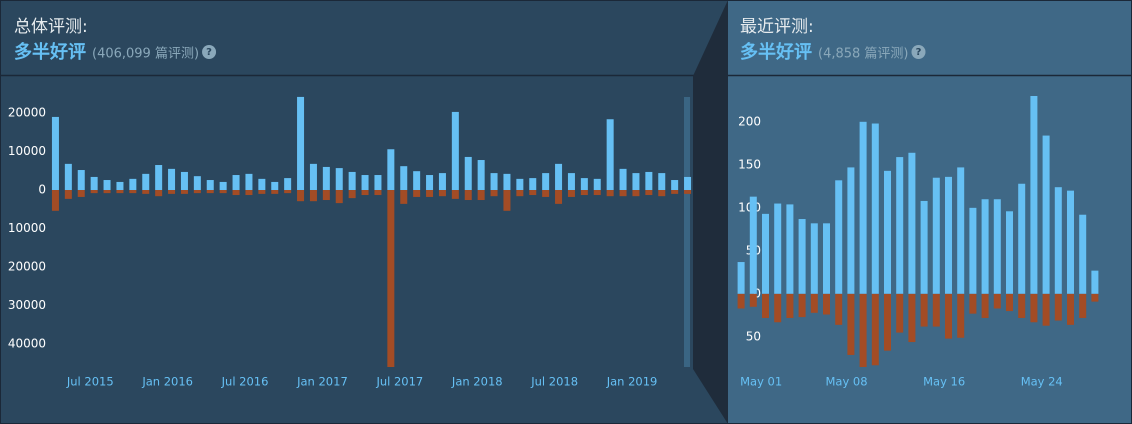 This screenshot has width=1132, height=424. I want to click on recent-rating: 多半好评, so click(776, 52).